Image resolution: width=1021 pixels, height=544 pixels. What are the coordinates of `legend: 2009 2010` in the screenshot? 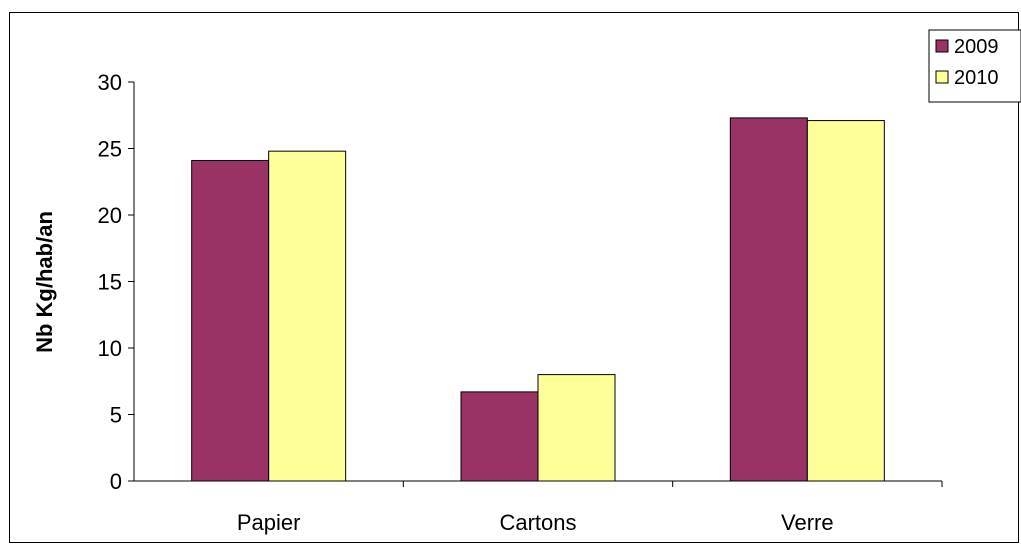 It's located at (974, 66).